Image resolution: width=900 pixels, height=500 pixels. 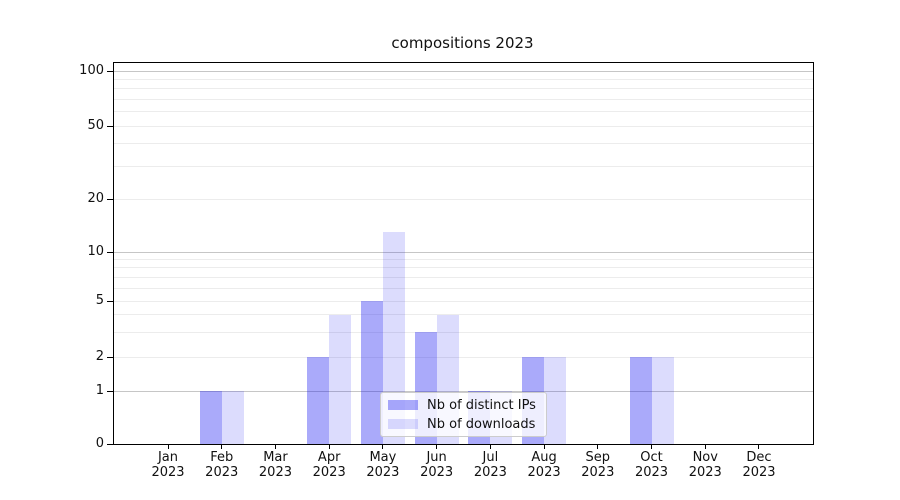 I want to click on x-tick-label: Jan 2023, so click(x=168, y=465).